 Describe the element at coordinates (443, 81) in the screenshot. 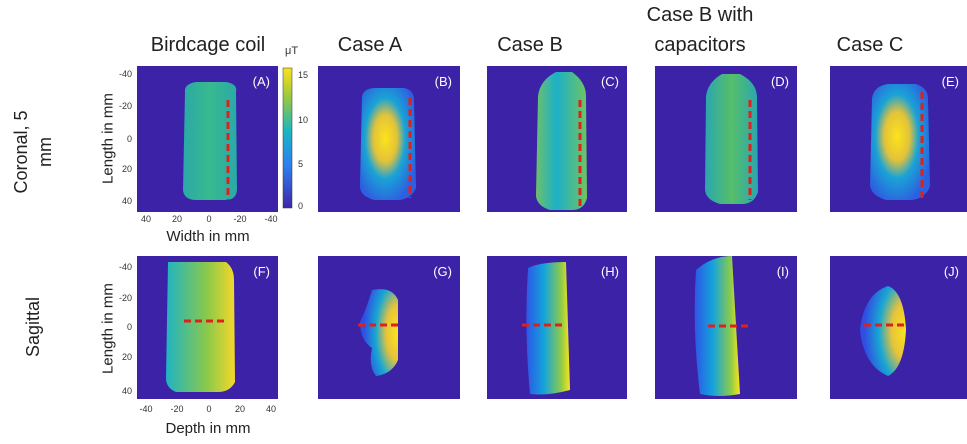

I see `panel-label: (B)` at that location.